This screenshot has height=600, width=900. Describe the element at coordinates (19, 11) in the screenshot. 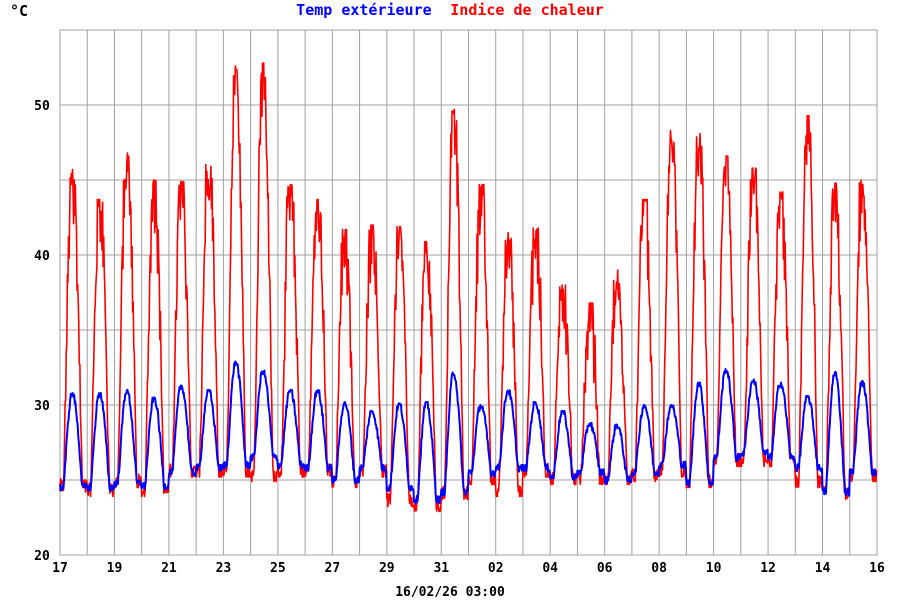

I see `unit-label: °C` at that location.